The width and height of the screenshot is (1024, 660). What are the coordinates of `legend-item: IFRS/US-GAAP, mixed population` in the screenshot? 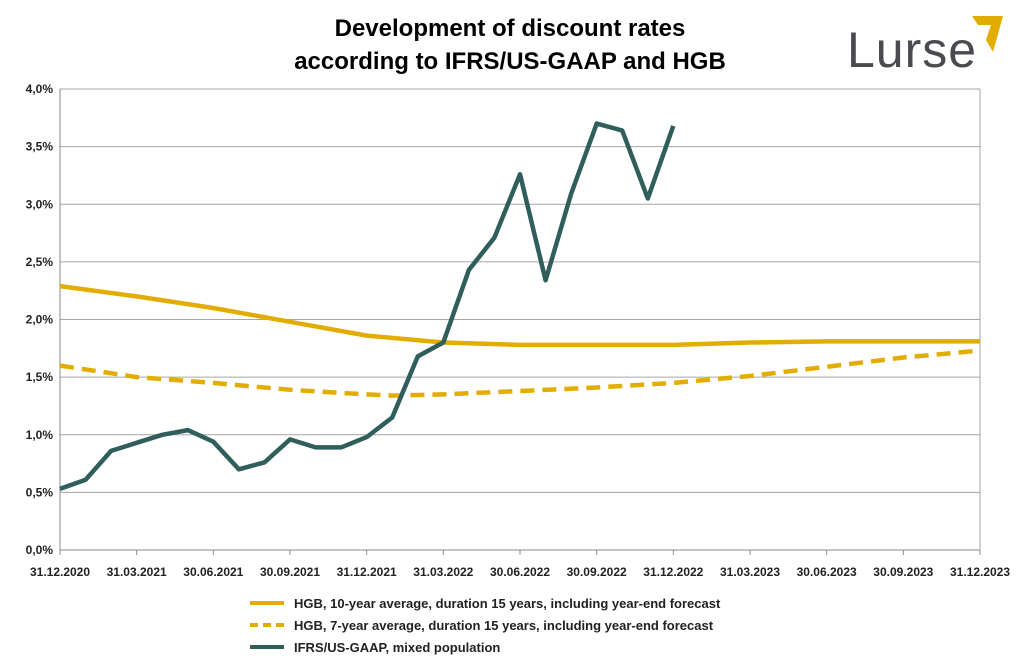 It's located at (485, 647).